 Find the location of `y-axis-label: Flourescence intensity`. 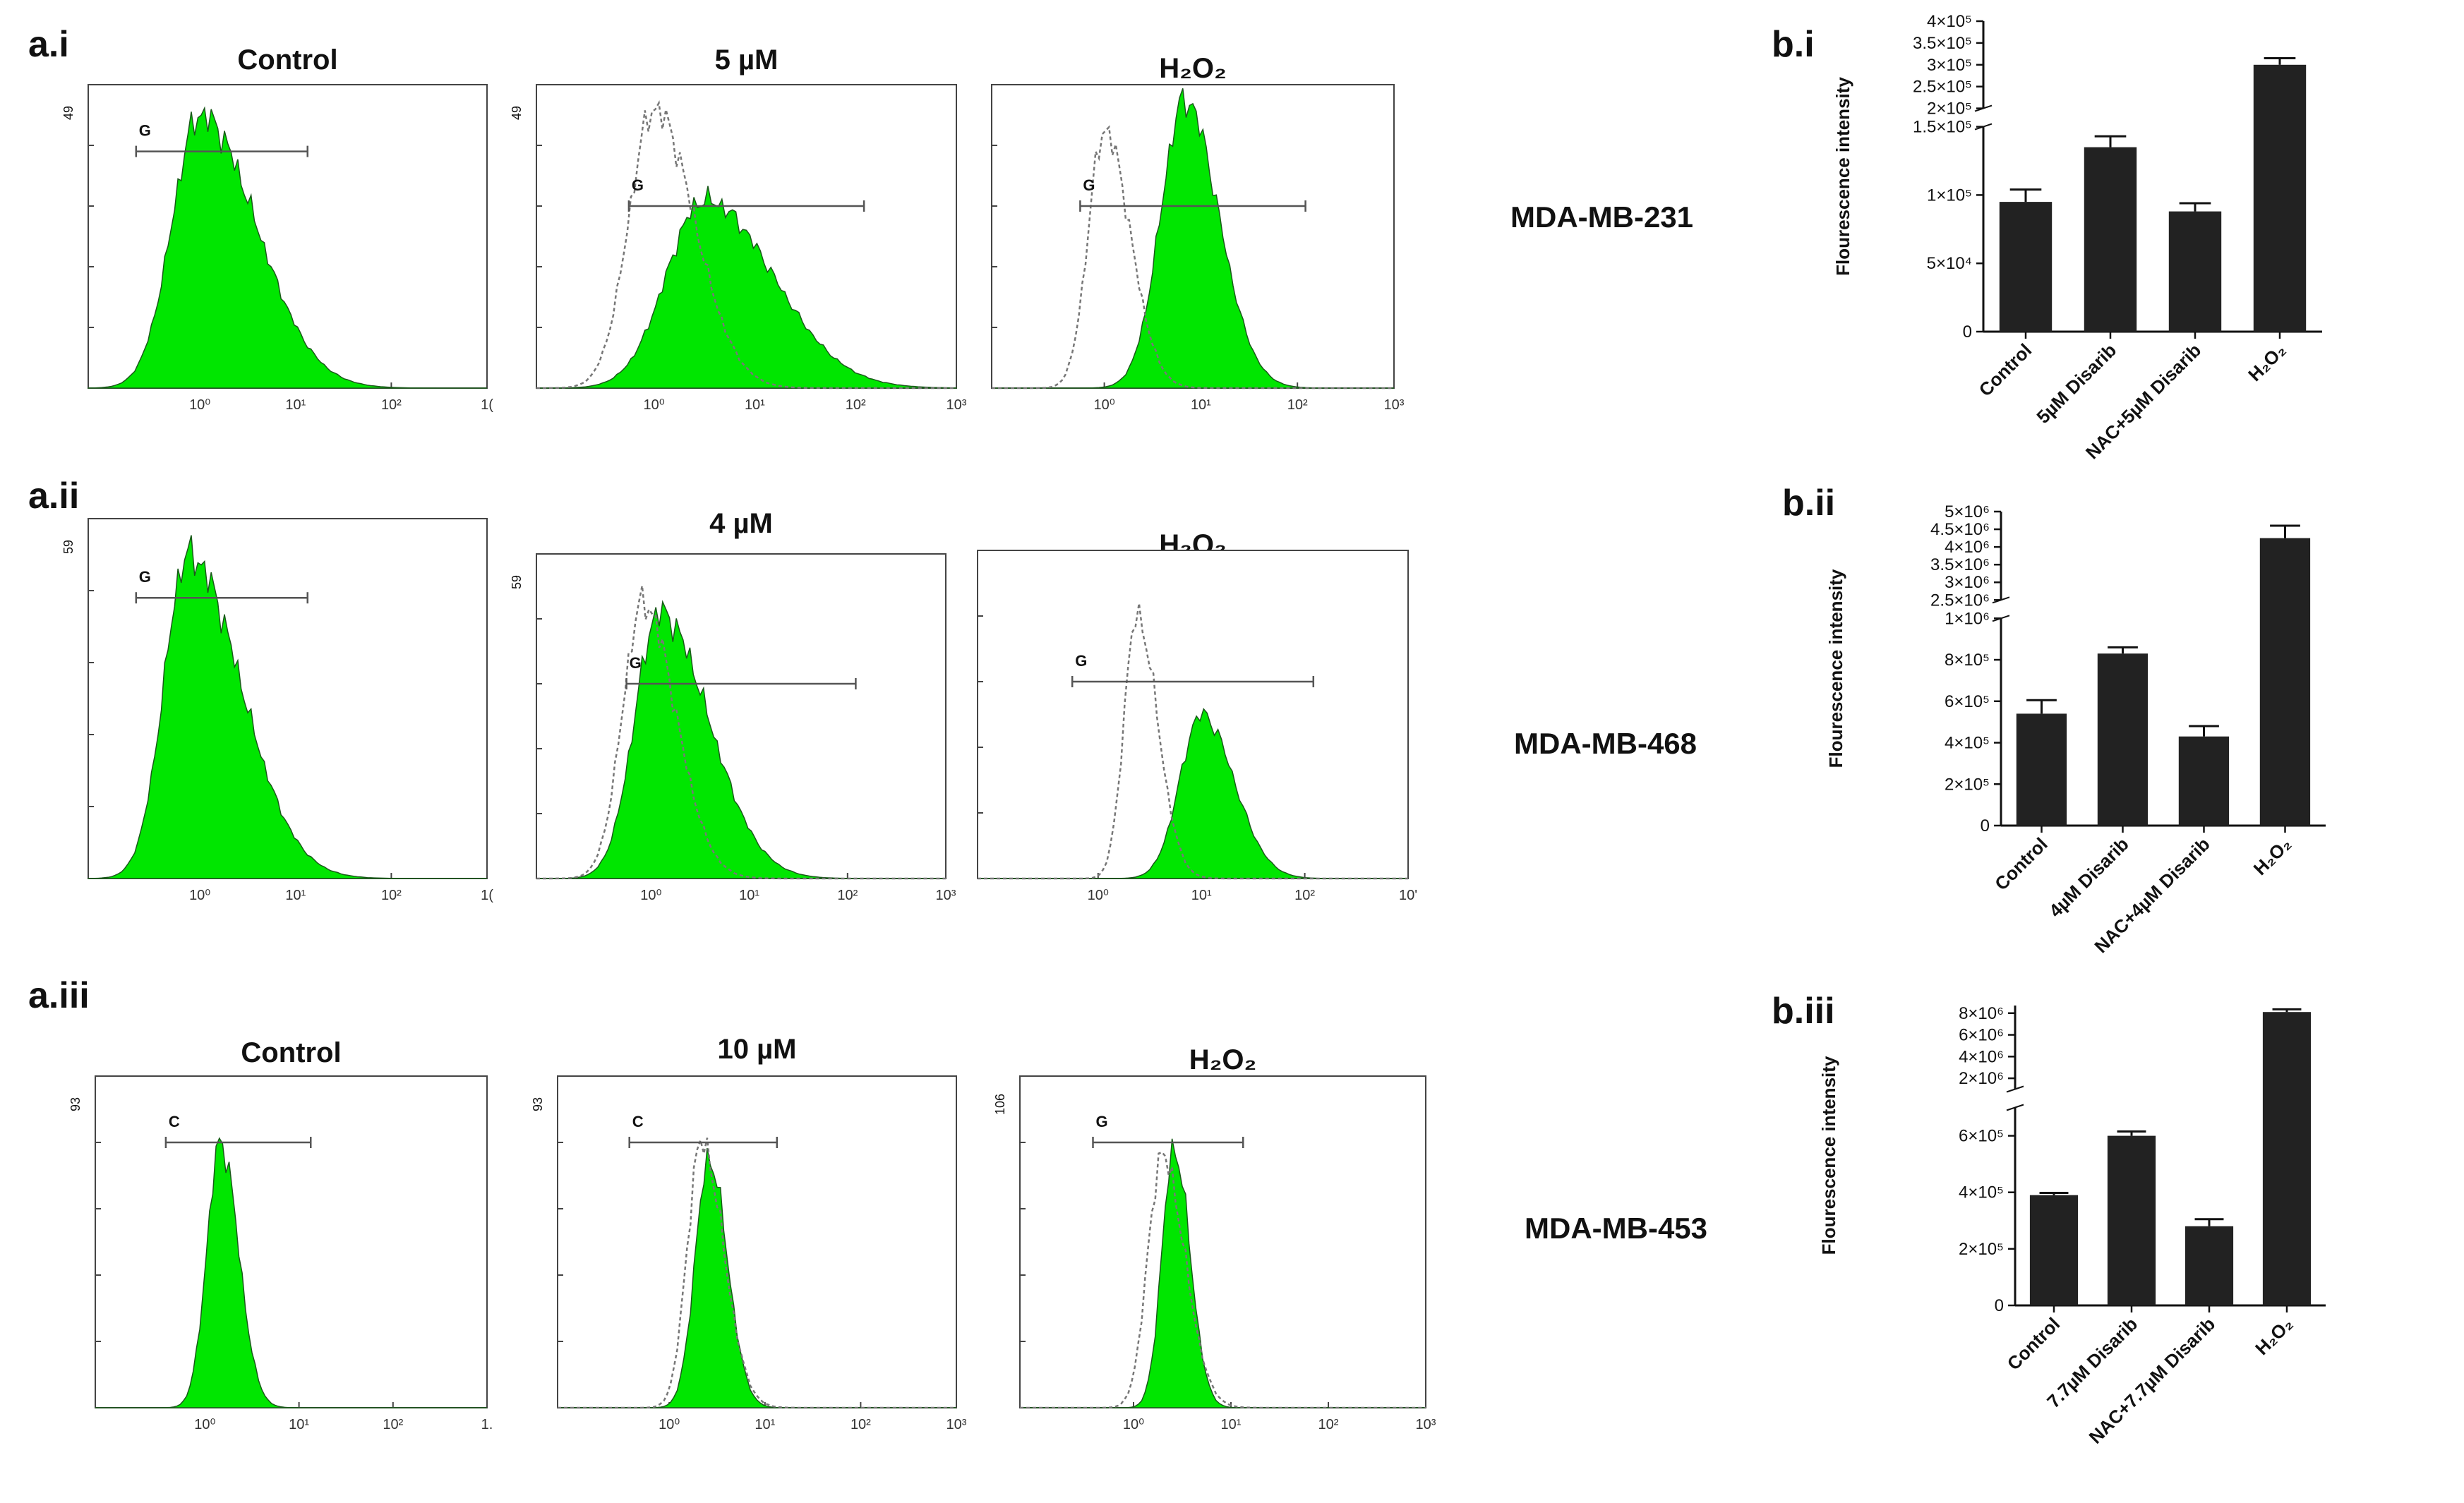

y-axis-label: Flourescence intensity is located at coordinates (1828, 1155).